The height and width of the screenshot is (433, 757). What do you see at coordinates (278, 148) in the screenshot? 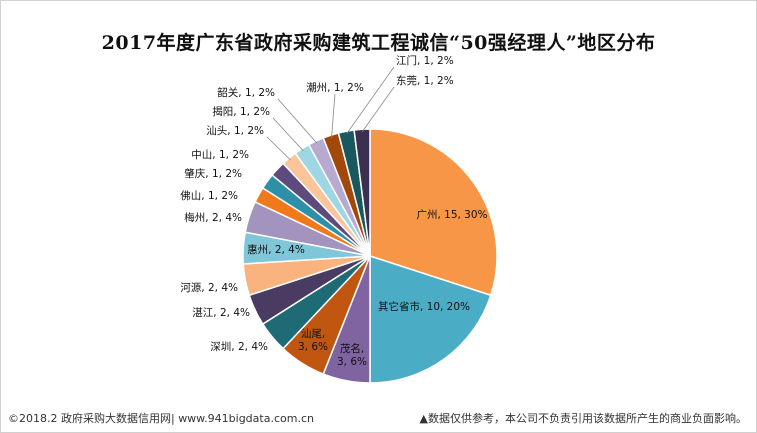
I see `leader-line-汕头` at bounding box center [278, 148].